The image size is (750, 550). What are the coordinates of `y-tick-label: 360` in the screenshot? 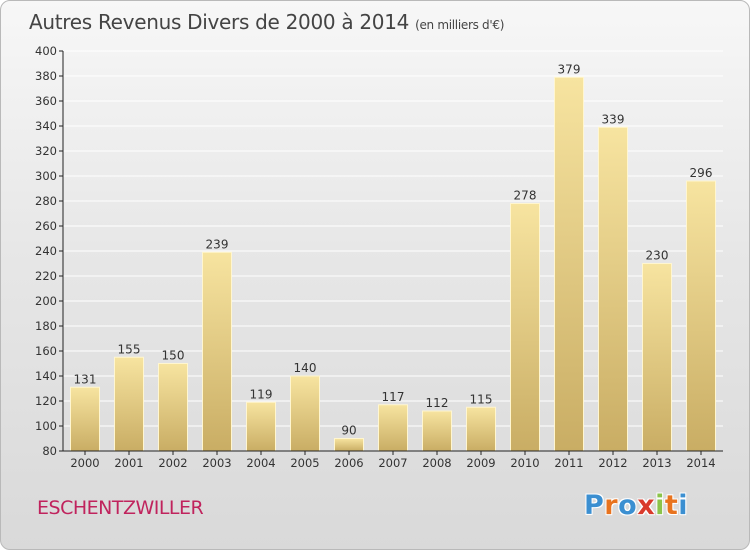 It's located at (46, 101).